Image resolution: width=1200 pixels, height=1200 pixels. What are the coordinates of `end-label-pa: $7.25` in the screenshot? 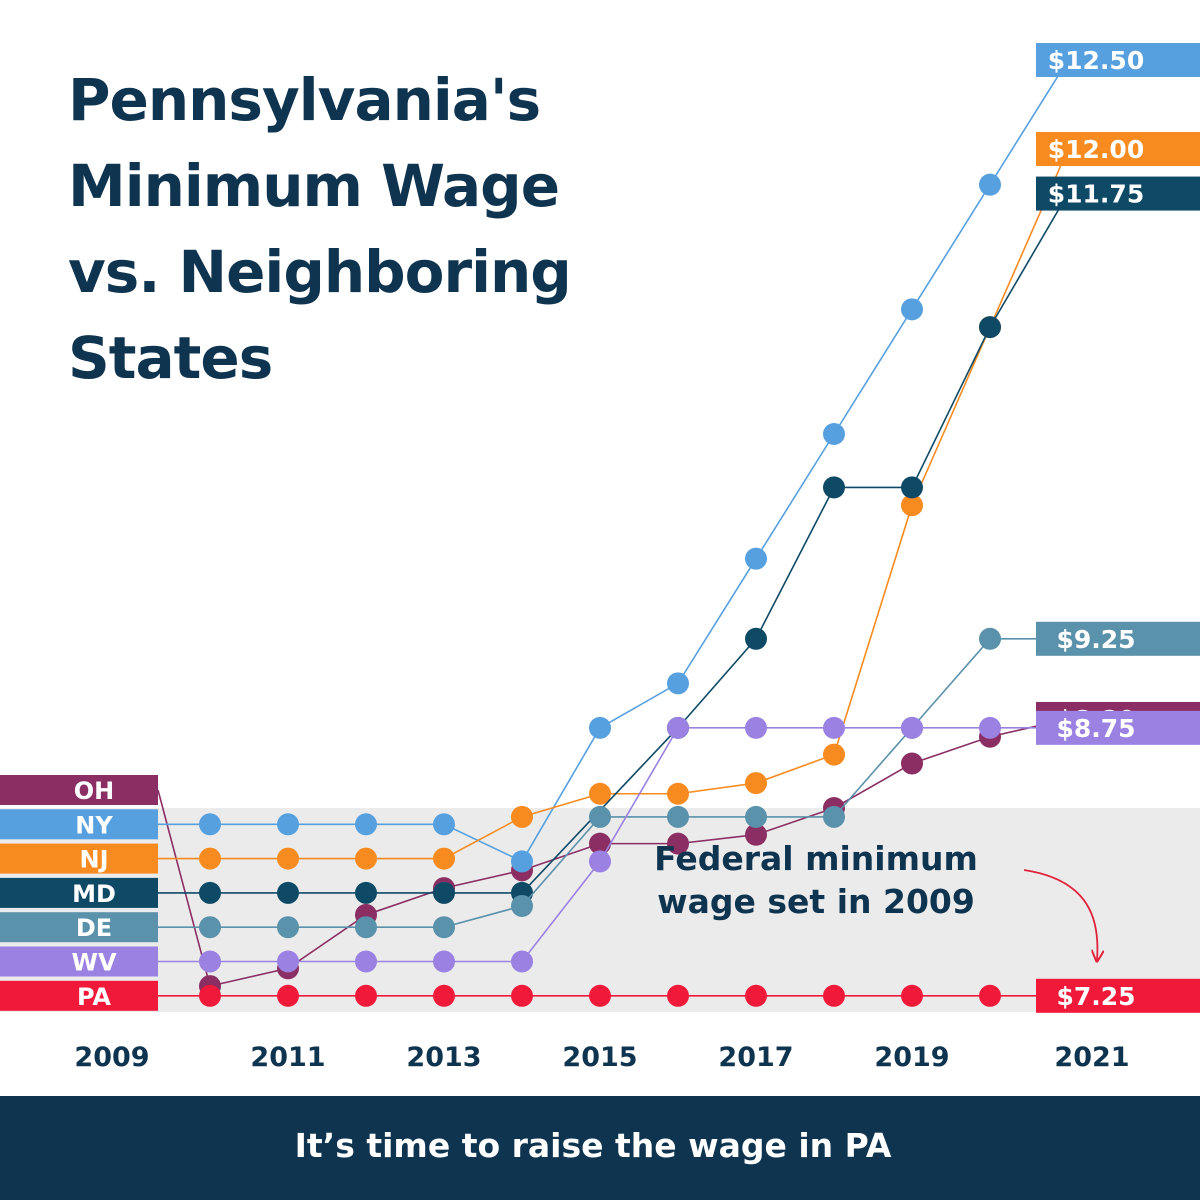 It's located at (1095, 996).